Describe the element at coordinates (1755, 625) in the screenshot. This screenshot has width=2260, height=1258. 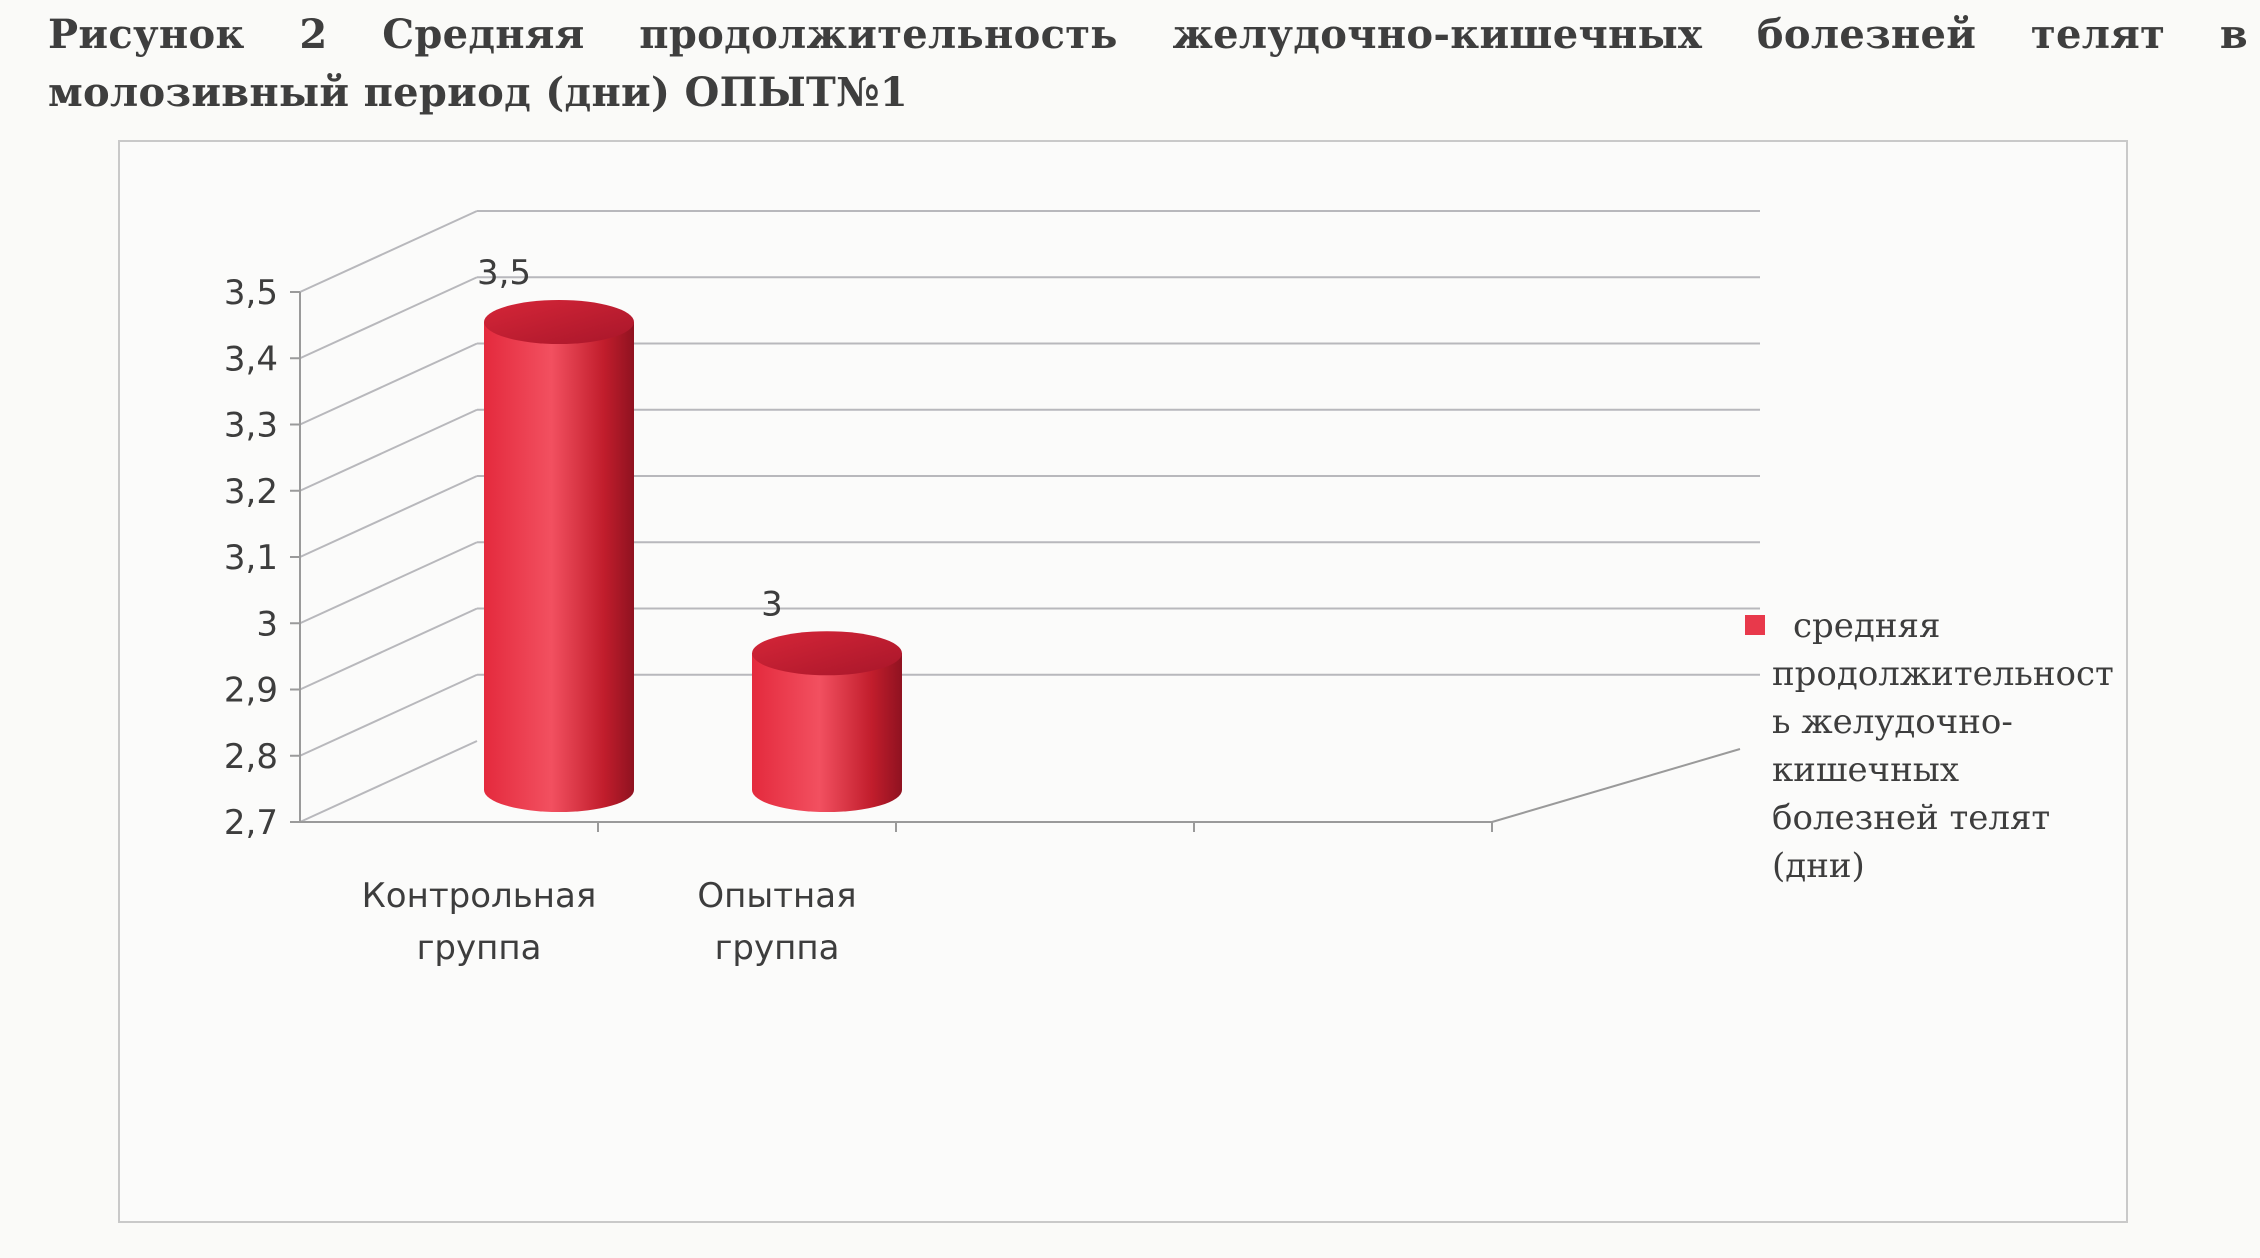
I see `legend-swatch` at that location.